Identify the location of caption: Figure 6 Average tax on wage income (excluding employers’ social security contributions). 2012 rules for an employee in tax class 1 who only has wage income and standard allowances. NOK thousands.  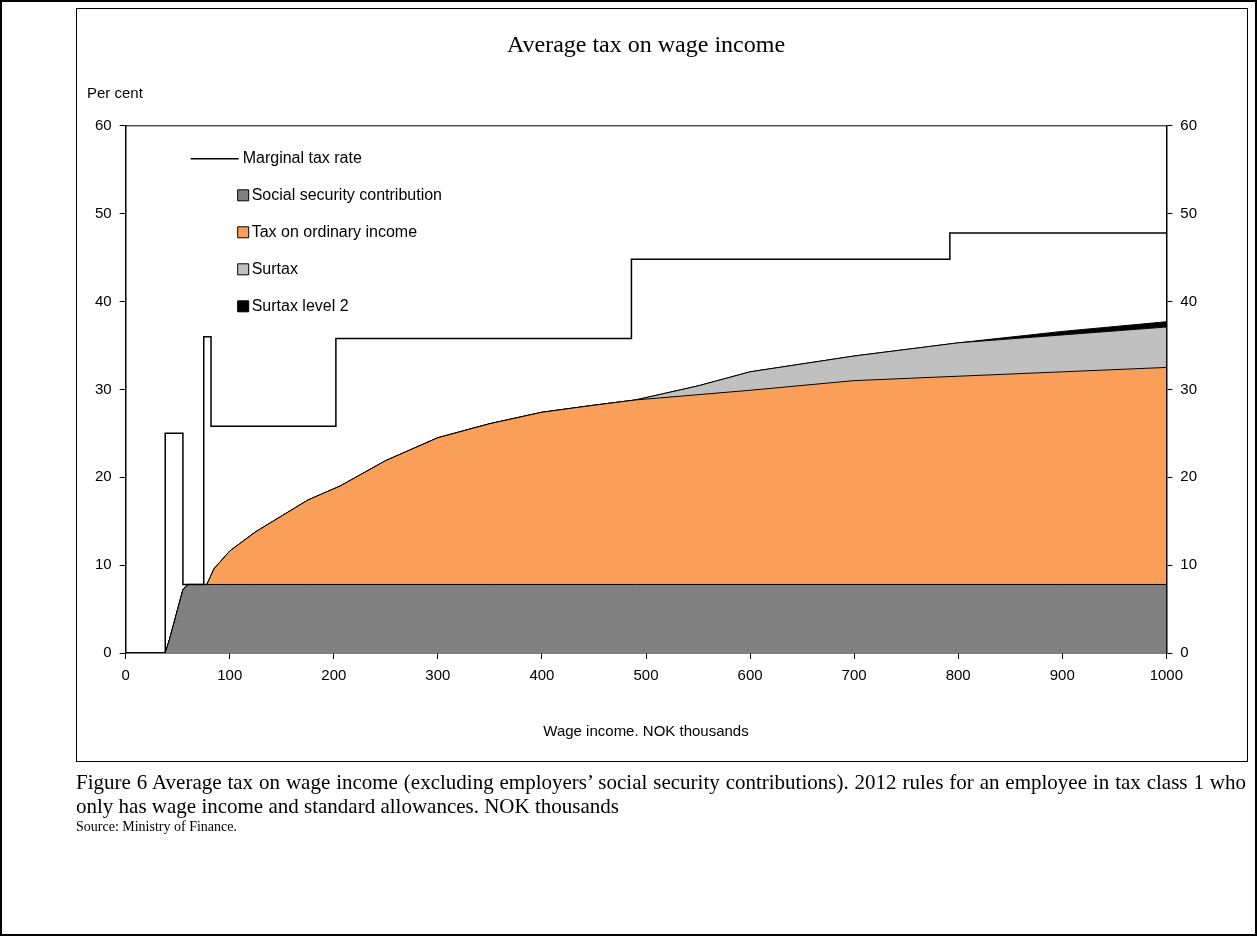
(661, 794).